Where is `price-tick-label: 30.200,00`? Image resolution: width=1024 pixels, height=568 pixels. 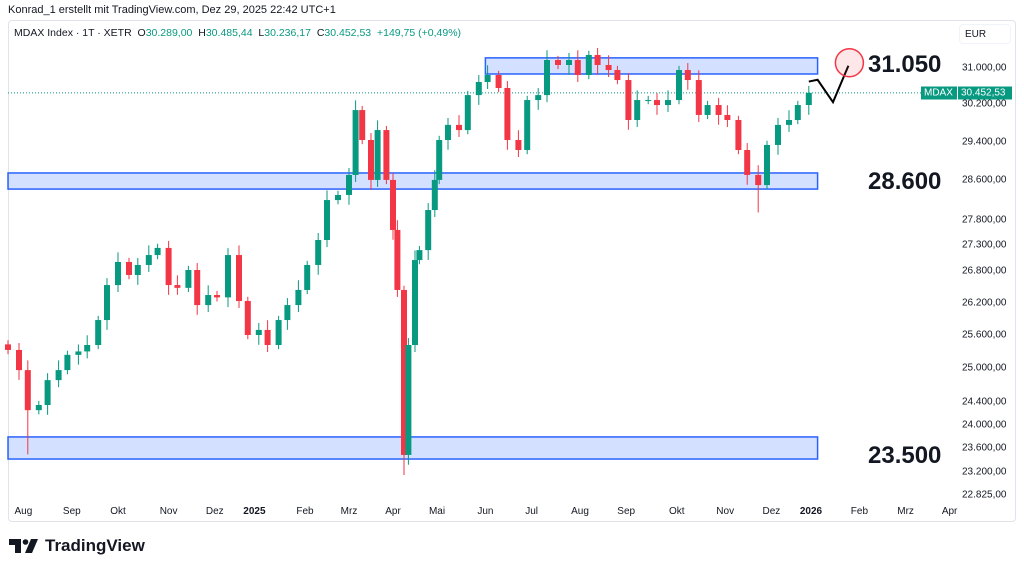
price-tick-label: 30.200,00 is located at coordinates (984, 104).